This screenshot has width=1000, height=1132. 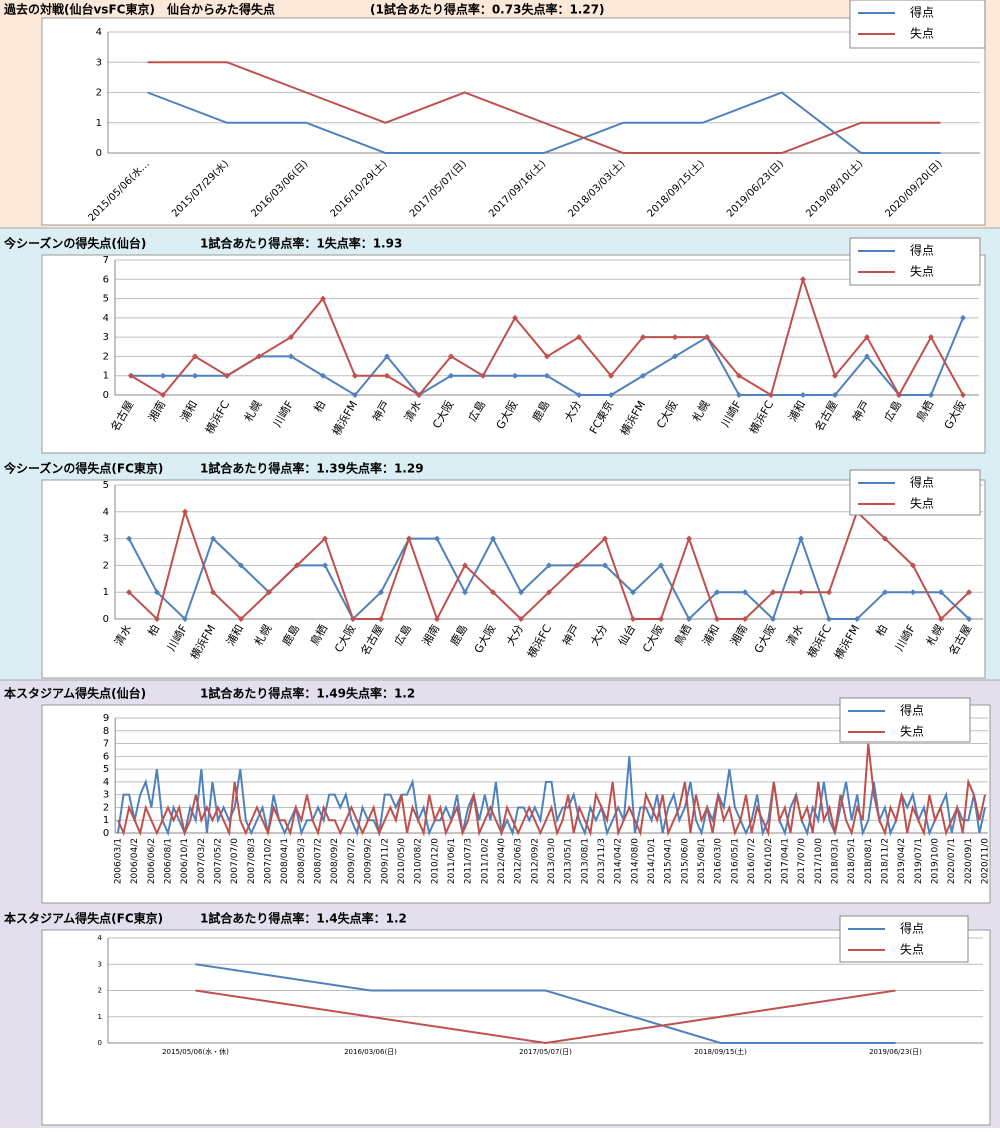 What do you see at coordinates (252, 861) in the screenshot?
I see `x-tick-label: 2007/08/3` at bounding box center [252, 861].